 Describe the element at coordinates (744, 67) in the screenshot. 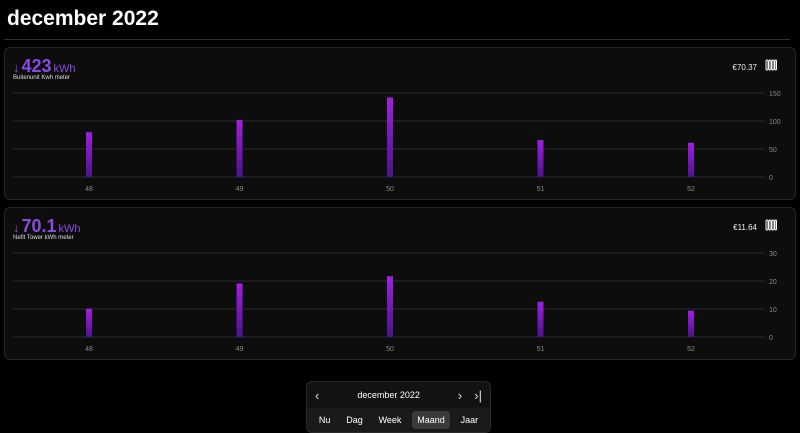

I see `cost-value: €70.37` at that location.